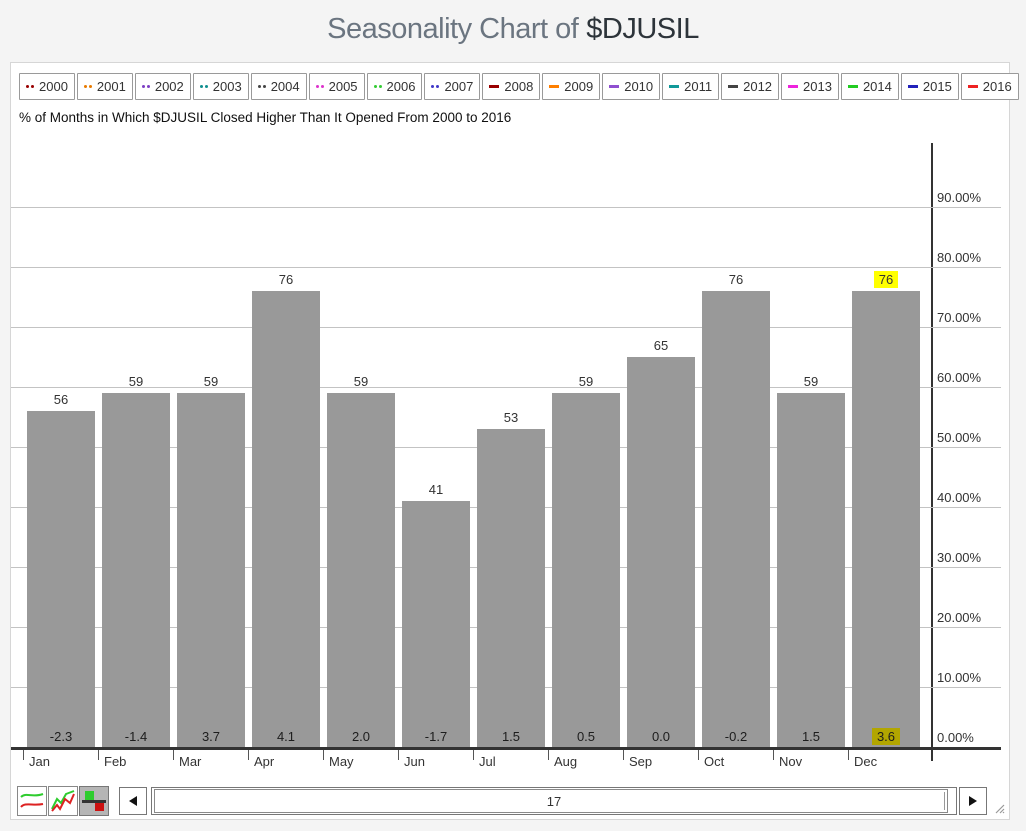 The image size is (1026, 831). Describe the element at coordinates (551, 801) in the screenshot. I see `scrollbar-thumb` at that location.